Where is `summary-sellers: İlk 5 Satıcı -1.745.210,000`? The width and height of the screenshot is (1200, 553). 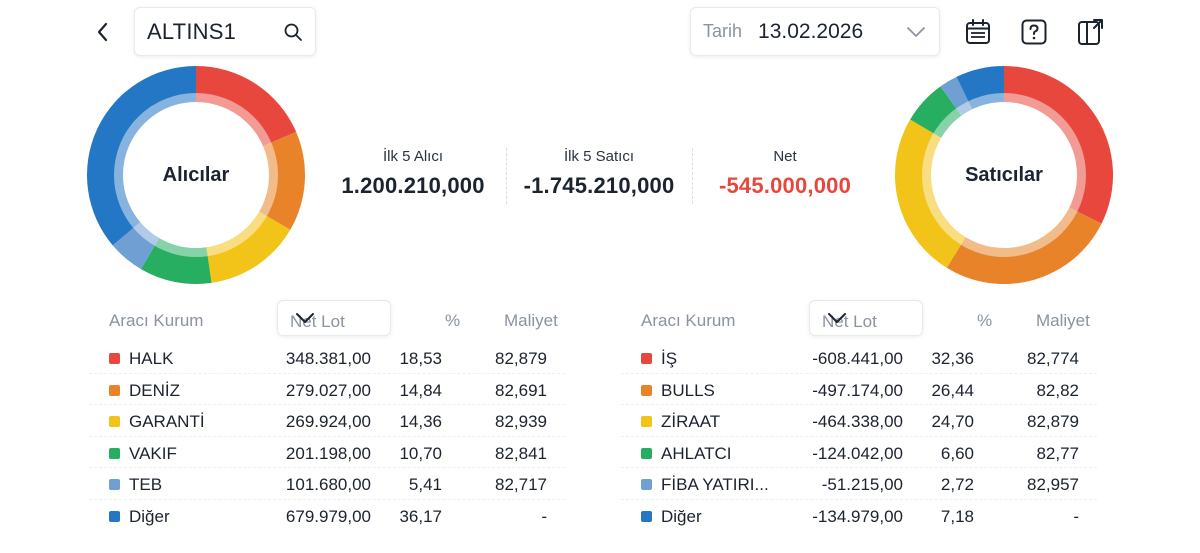
summary-sellers: İlk 5 Satıcı -1.745.210,000 is located at coordinates (599, 173).